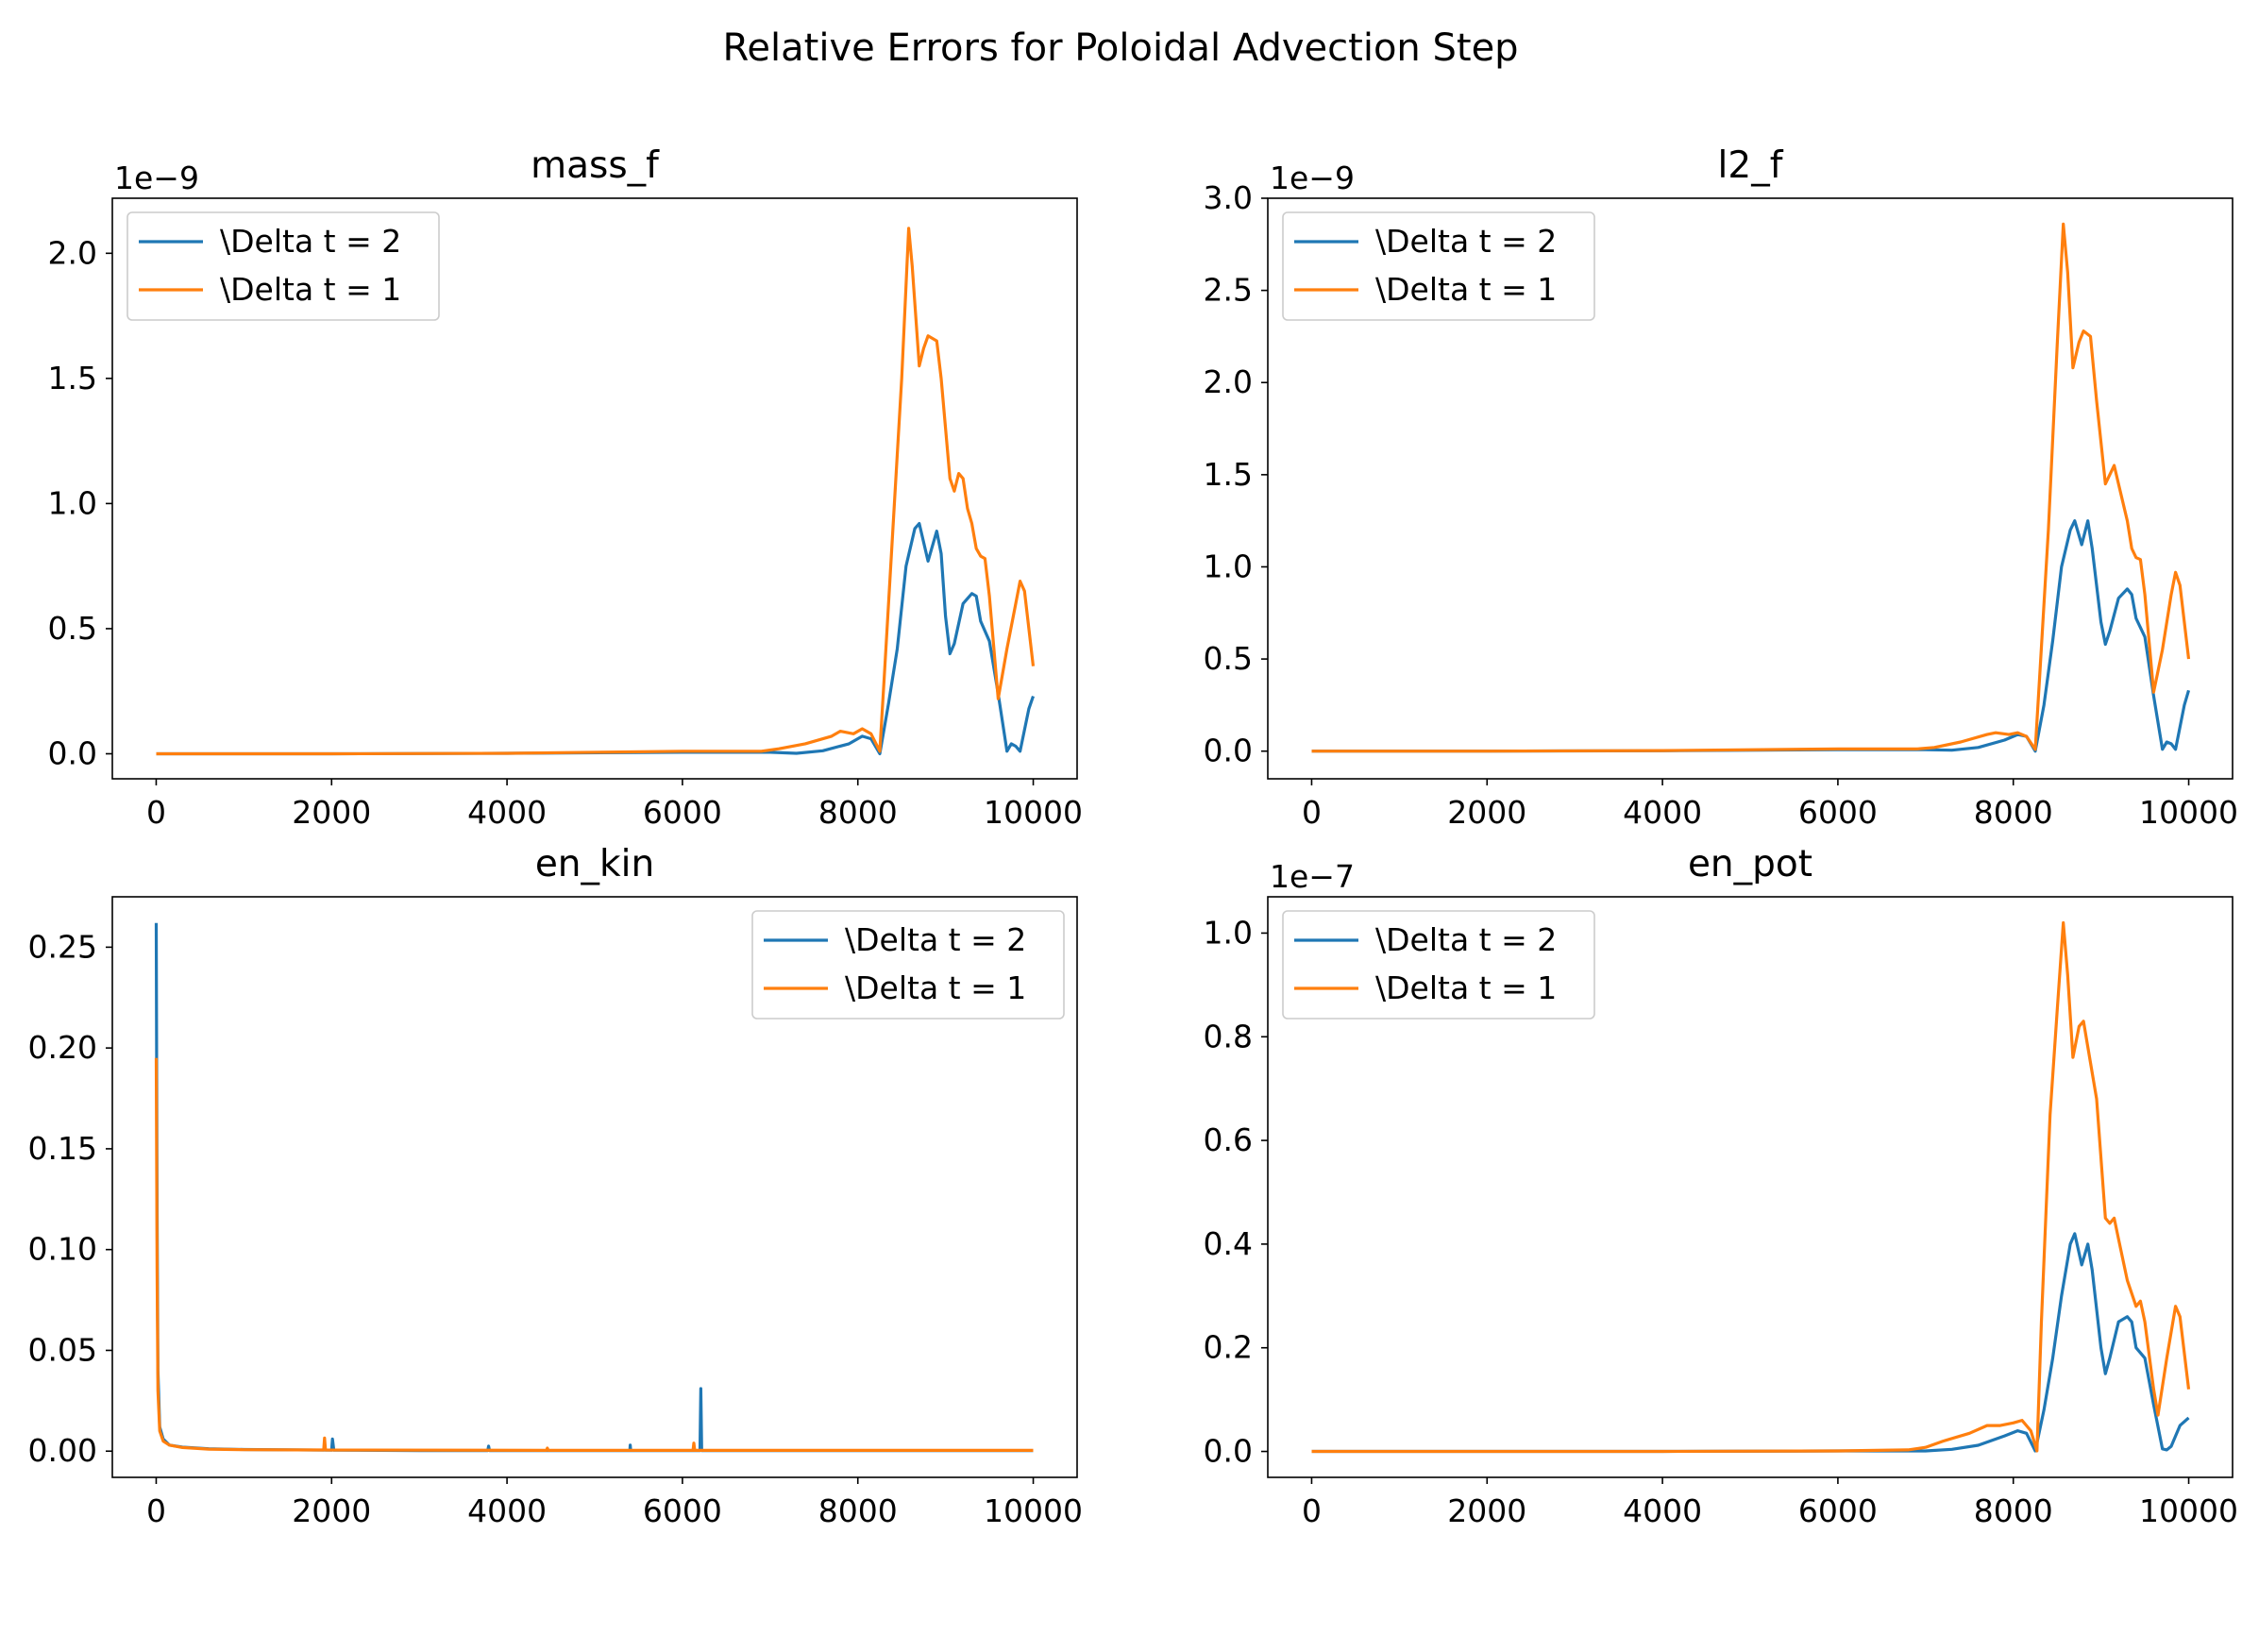 This screenshot has height=1652, width=2242. What do you see at coordinates (62, 1450) in the screenshot?
I see `y-tick-label: 0.00` at bounding box center [62, 1450].